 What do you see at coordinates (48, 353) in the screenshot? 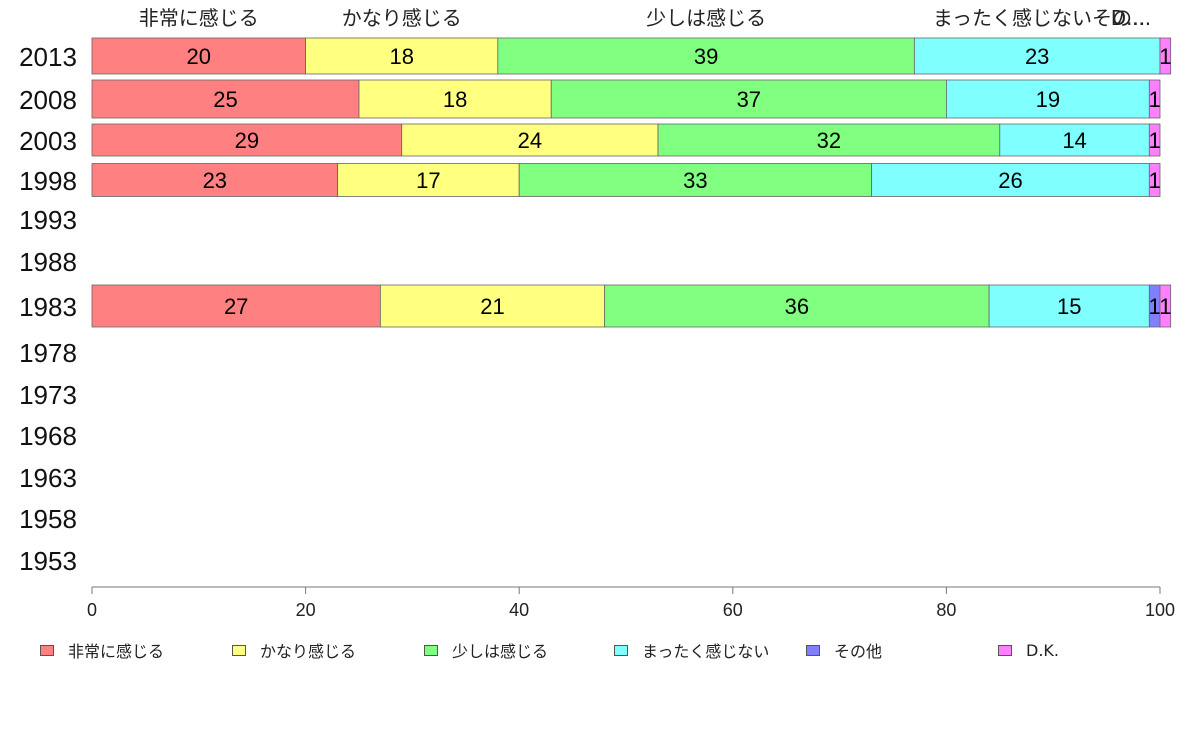
I see `y-tick-label: 1978` at bounding box center [48, 353].